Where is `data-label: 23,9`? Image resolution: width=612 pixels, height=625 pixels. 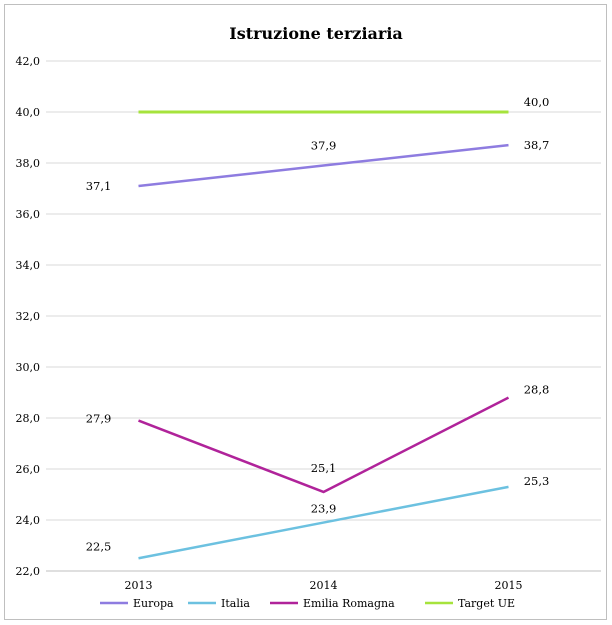 data-label: 23,9 is located at coordinates (324, 509).